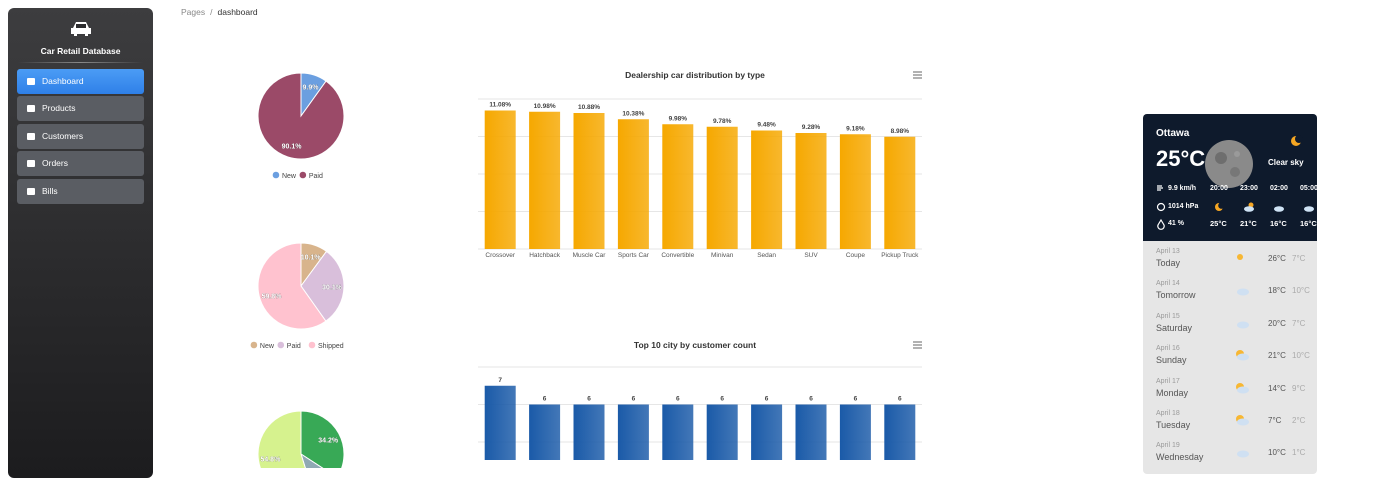 This screenshot has height=478, width=1400. I want to click on night-icon, so click(1297, 140).